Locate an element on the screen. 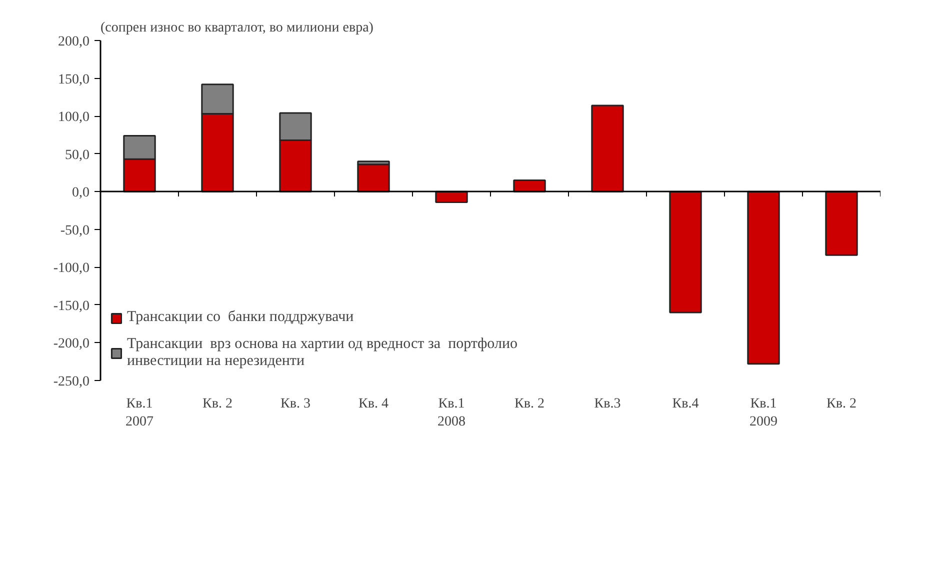 This screenshot has height=588, width=928. y-tick-label: 50,0 is located at coordinates (77, 155).